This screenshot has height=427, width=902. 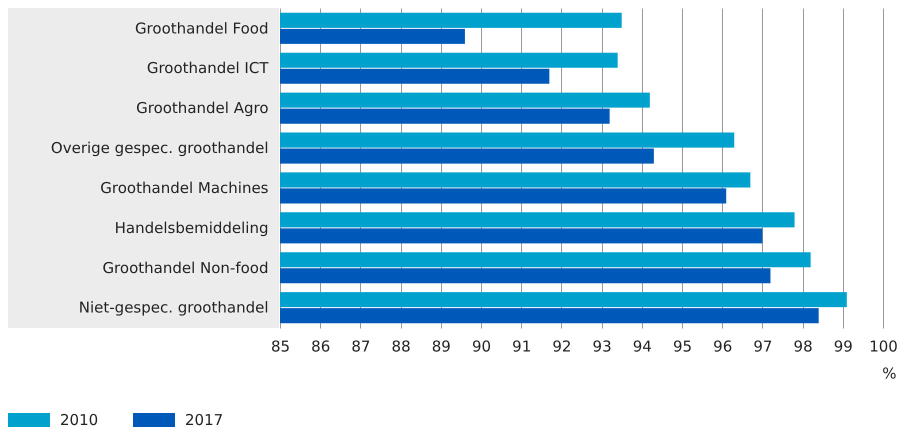 I want to click on x-tick-label: 93, so click(x=602, y=347).